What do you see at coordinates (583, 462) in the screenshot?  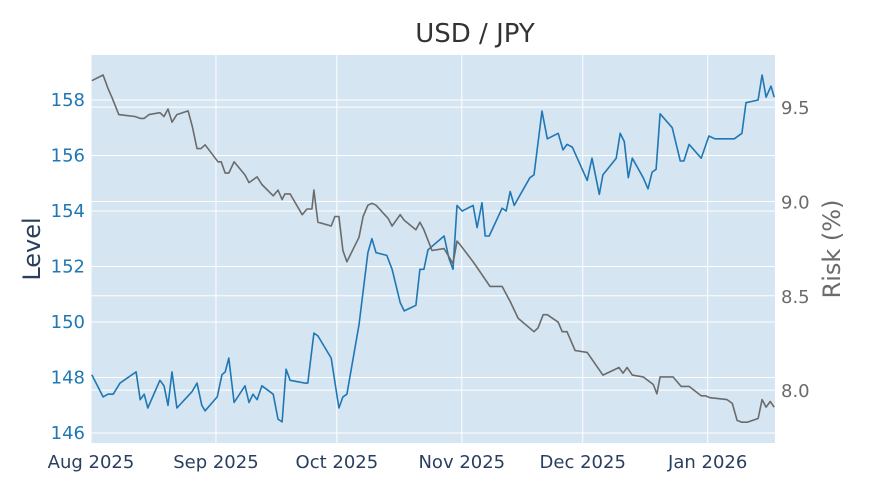 I see `x-tick-label: Dec 2025` at bounding box center [583, 462].